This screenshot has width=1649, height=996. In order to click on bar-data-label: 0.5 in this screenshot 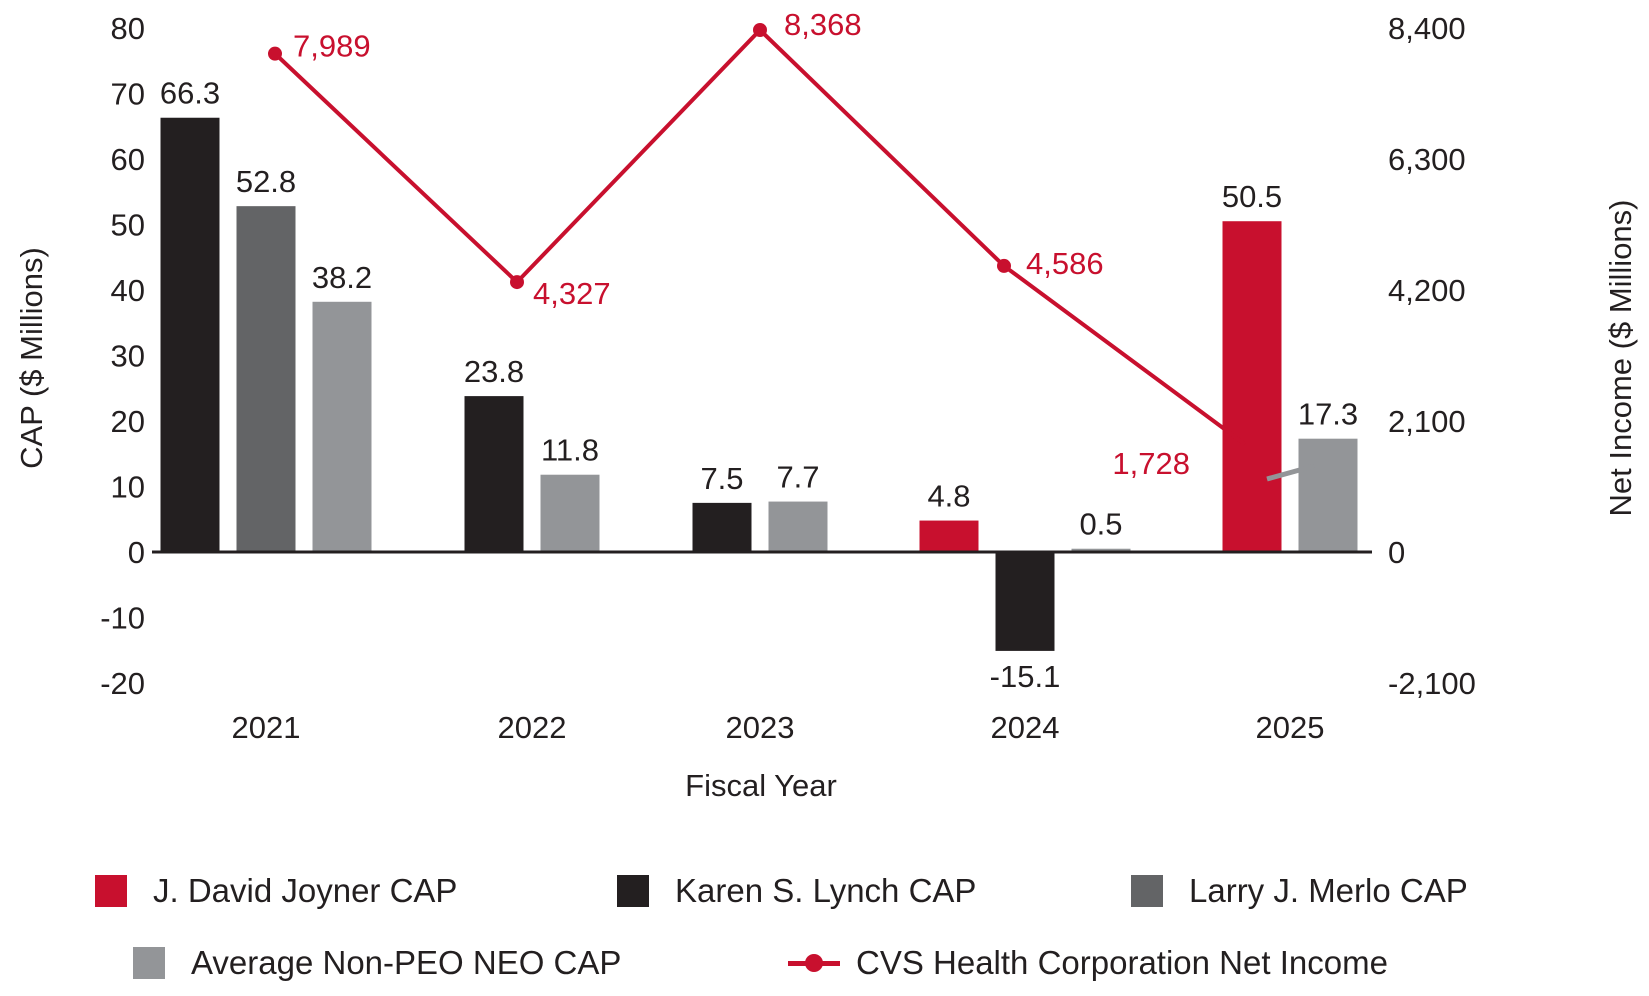, I will do `click(1100, 524)`.